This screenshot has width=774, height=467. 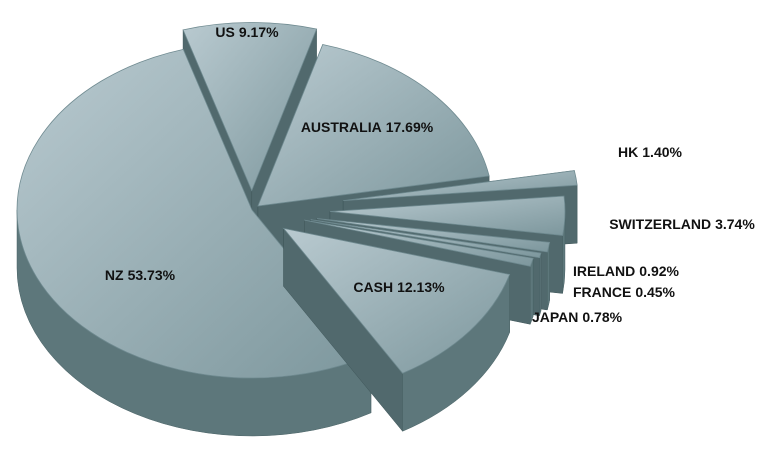 I want to click on slice, so click(x=396, y=329).